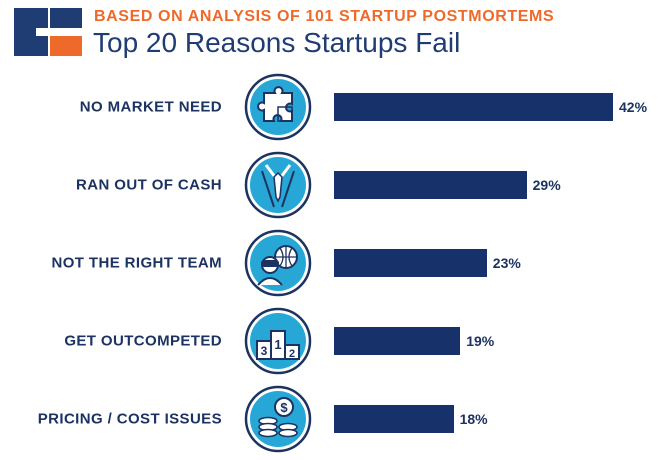 The height and width of the screenshot is (460, 658). What do you see at coordinates (136, 263) in the screenshot?
I see `category-label: NOT THE RIGHT TEAM` at bounding box center [136, 263].